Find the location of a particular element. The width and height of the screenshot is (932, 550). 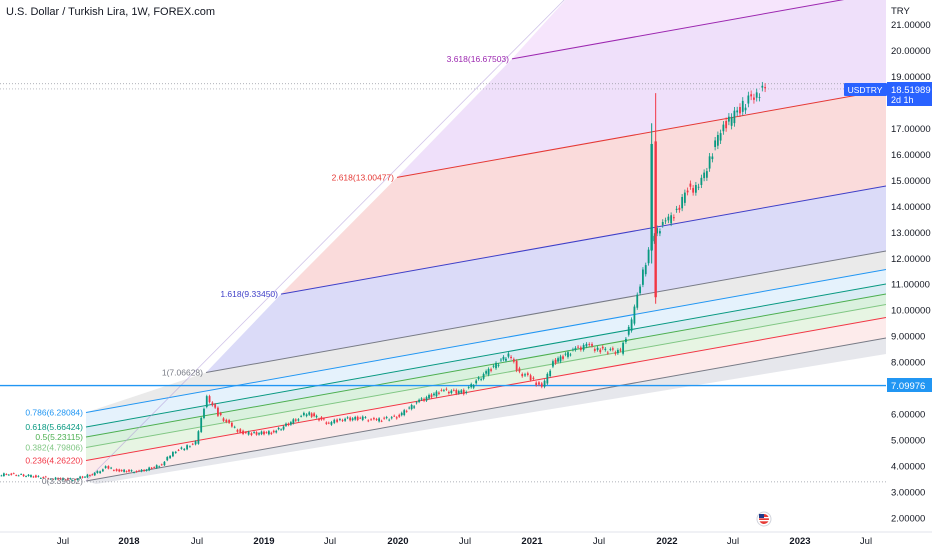

fib-level-label: 0.382(4.79806) is located at coordinates (54, 448).